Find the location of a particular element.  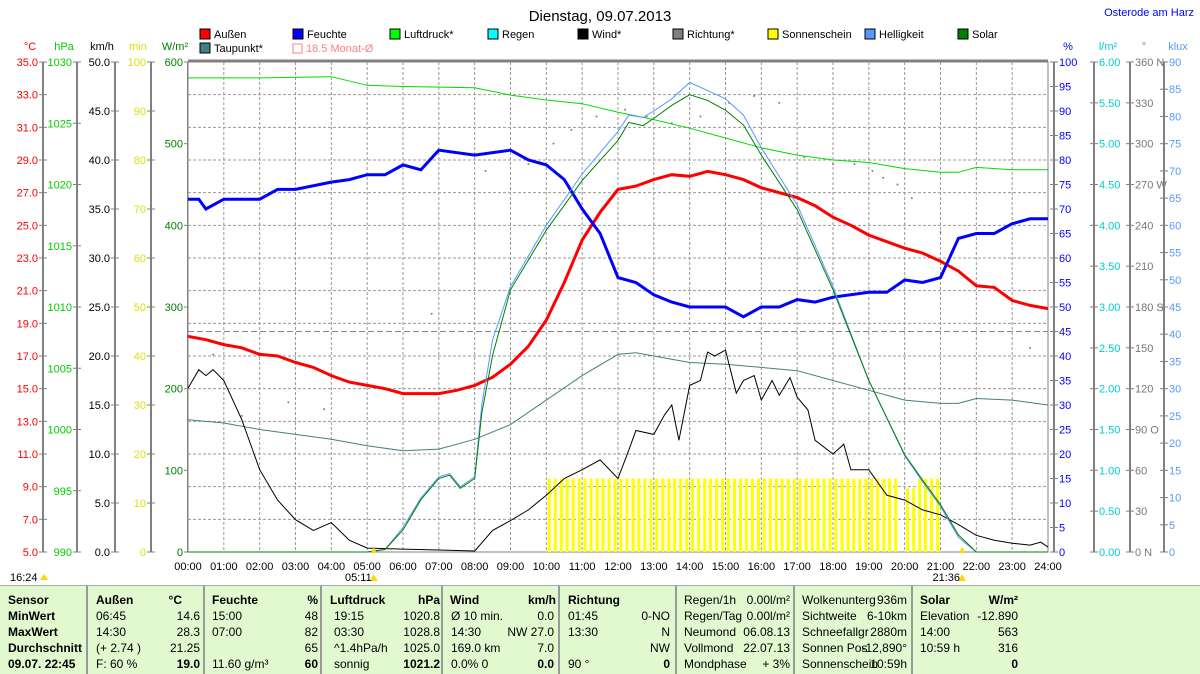

solar-value: 563 is located at coordinates (1007, 632).